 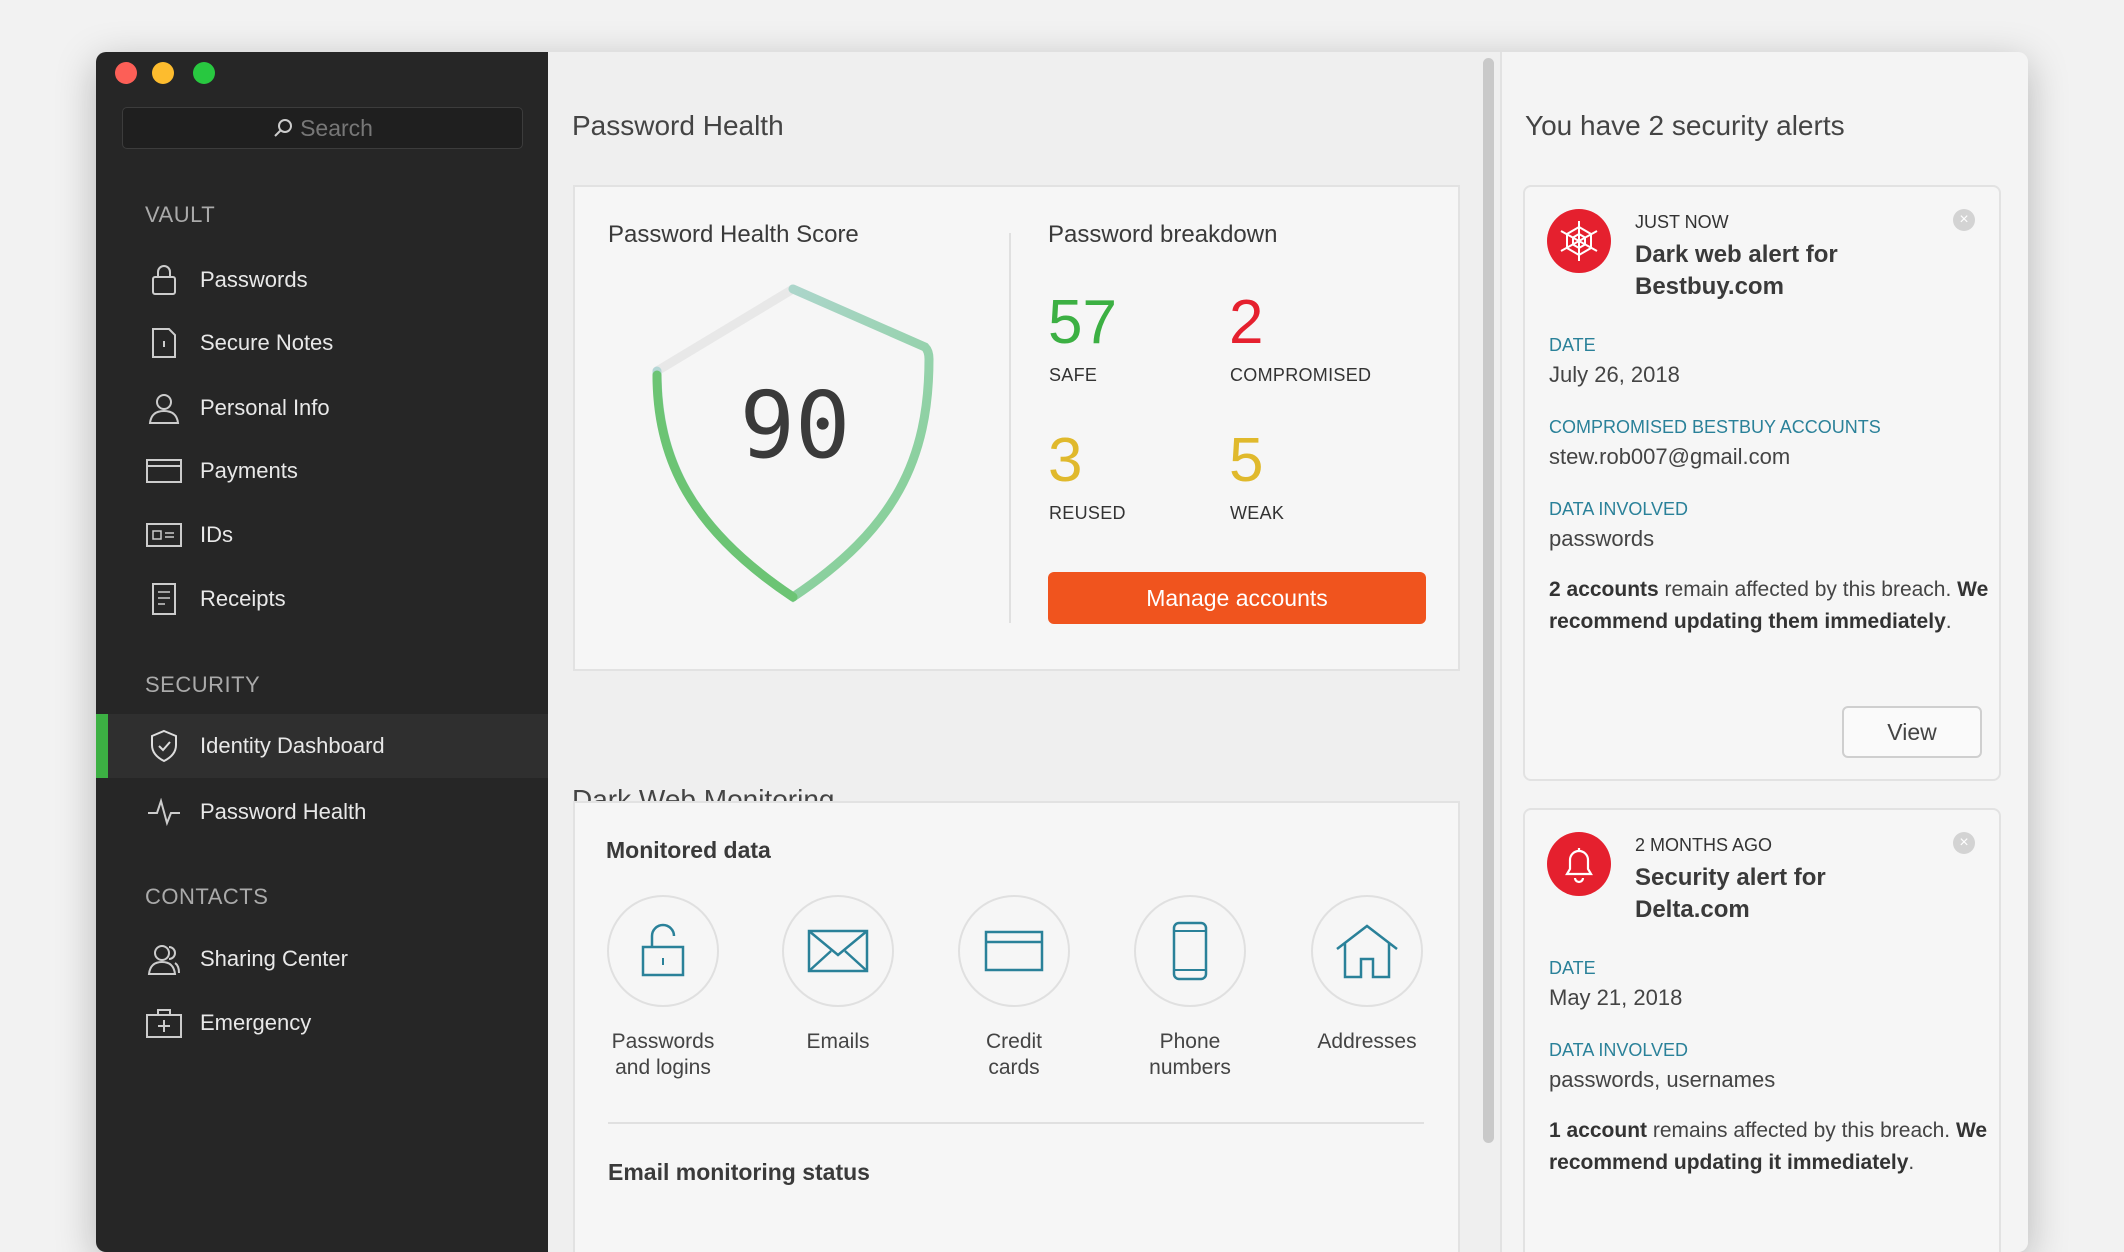 I want to click on data-involved-value: passwords, usernames, so click(x=1662, y=1079).